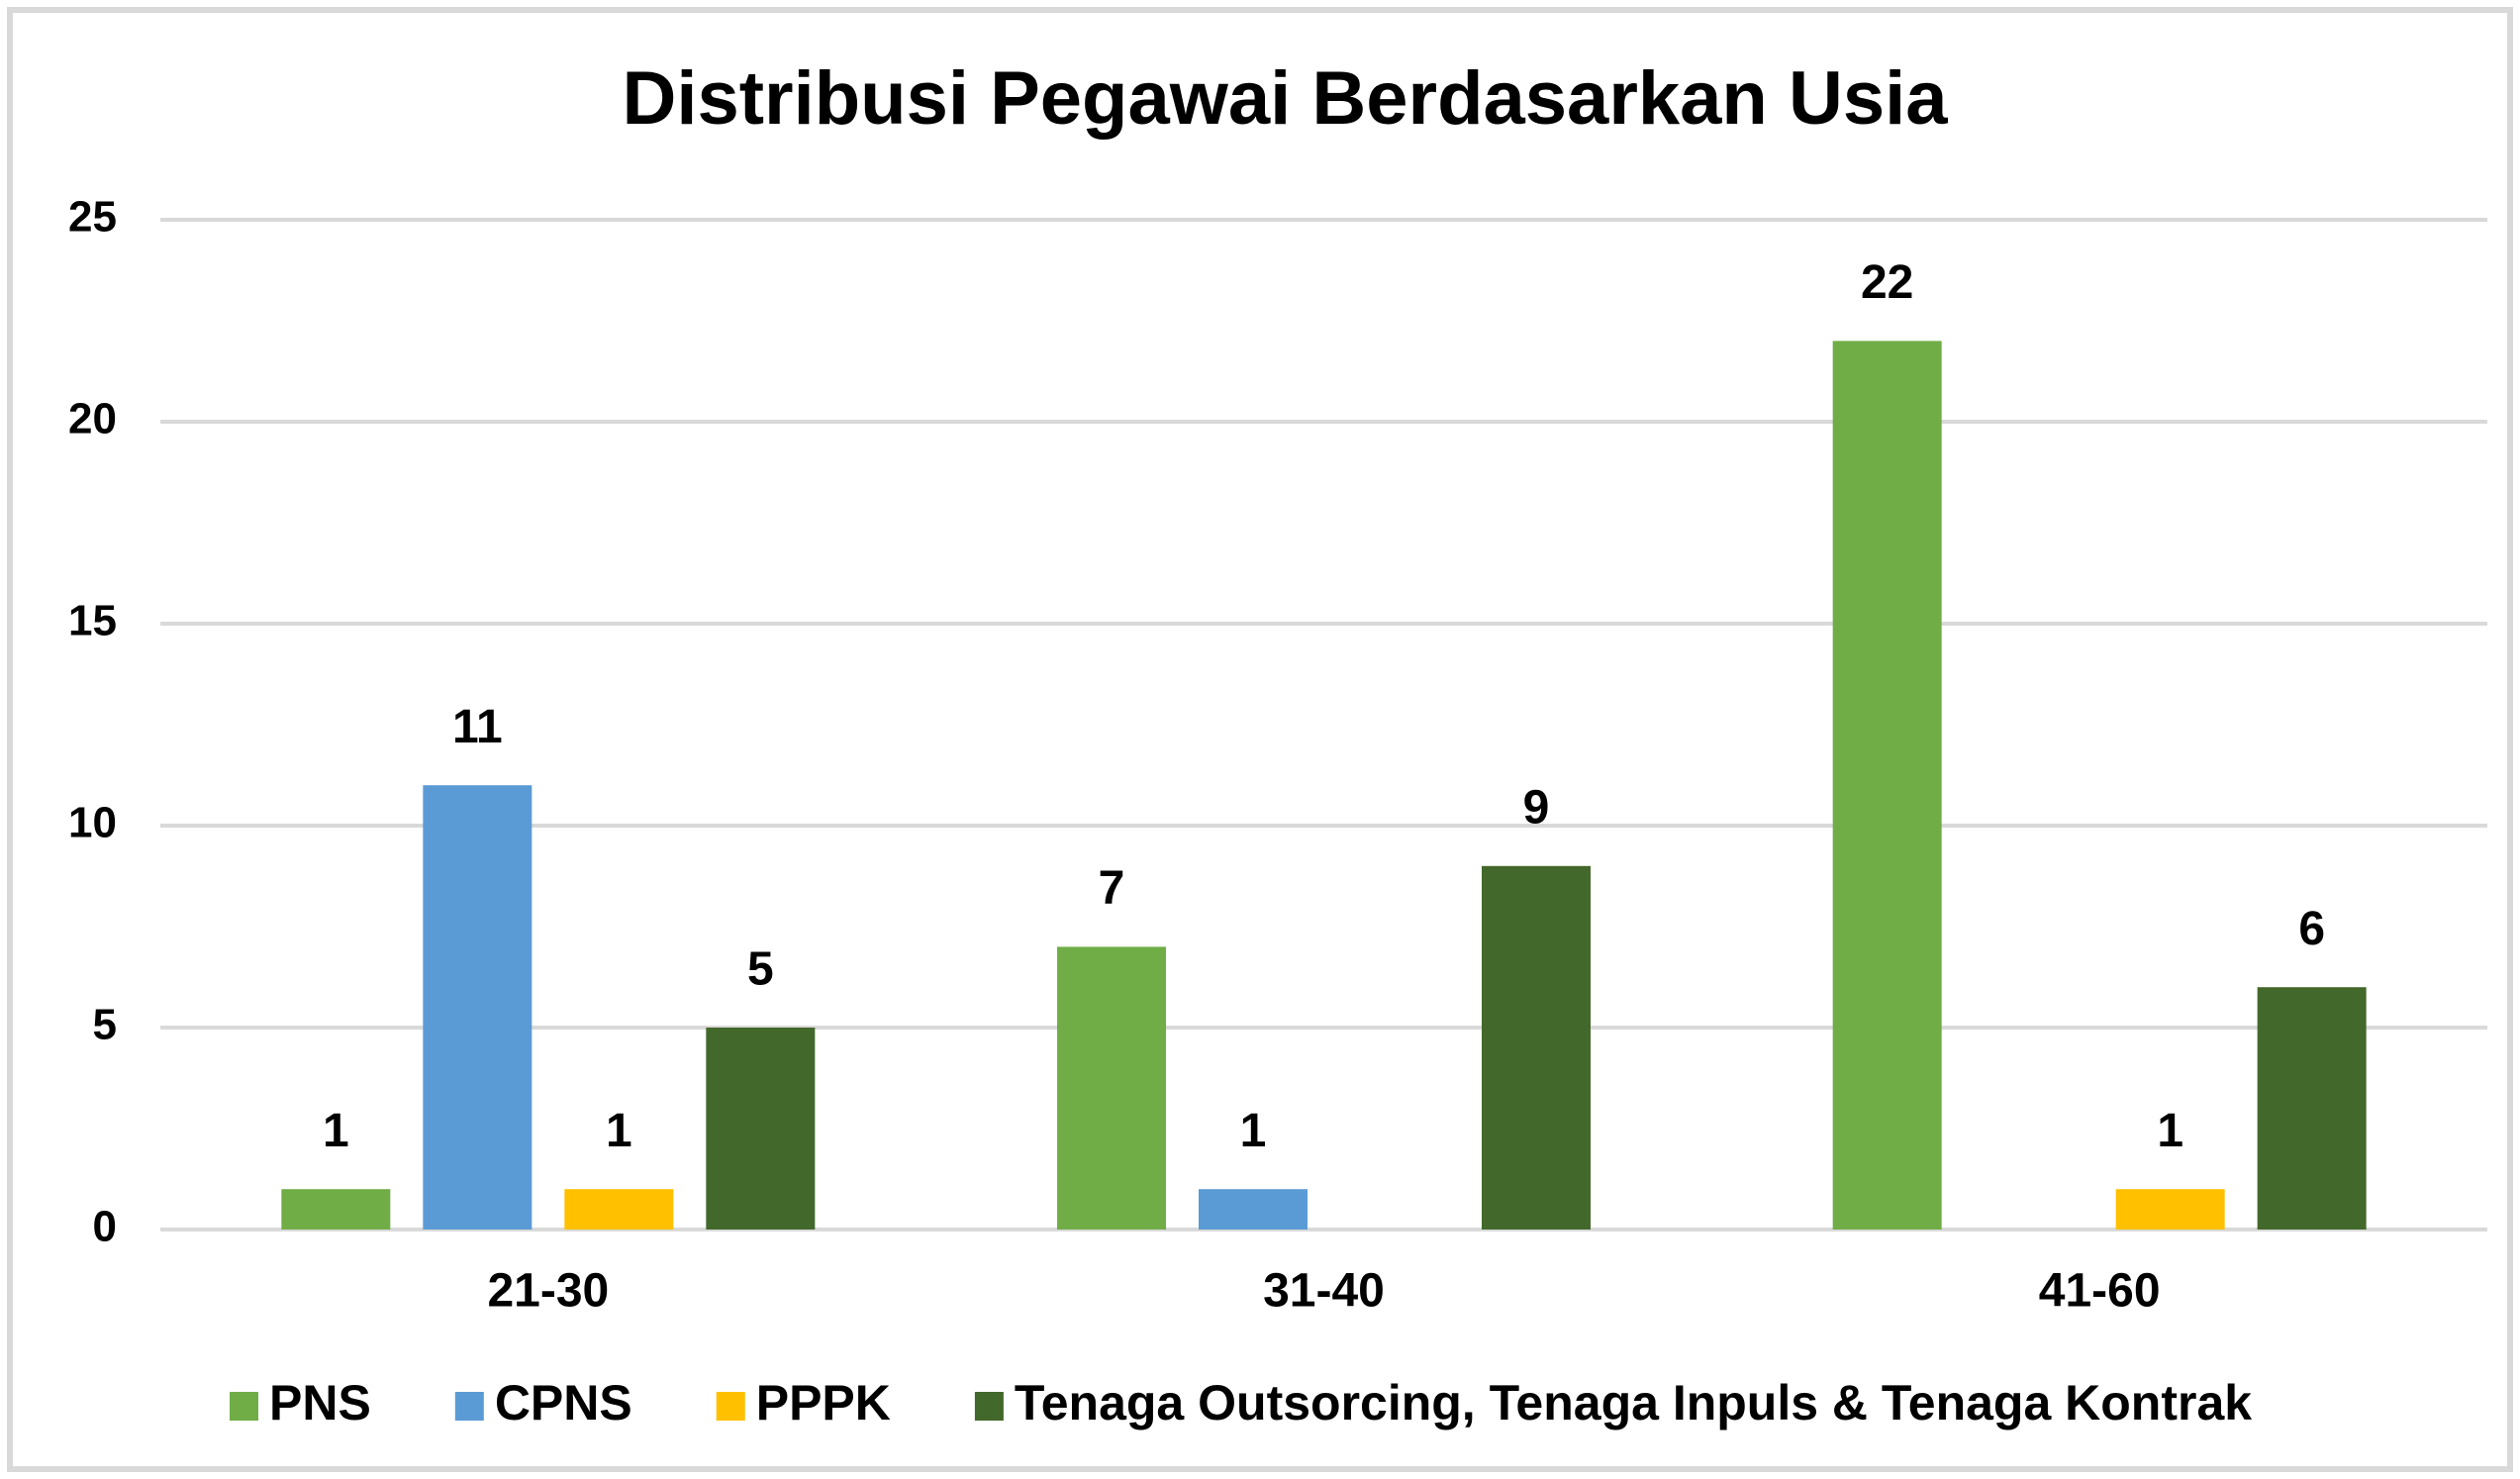 This screenshot has width=2520, height=1479. I want to click on y-tick-label: 10, so click(92, 823).